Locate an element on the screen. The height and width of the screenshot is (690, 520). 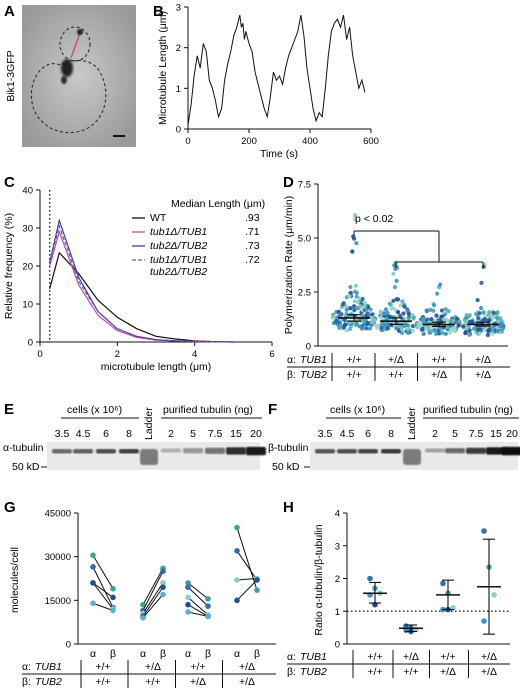
e-lane-label-cells: 3.5 is located at coordinates (62, 434).